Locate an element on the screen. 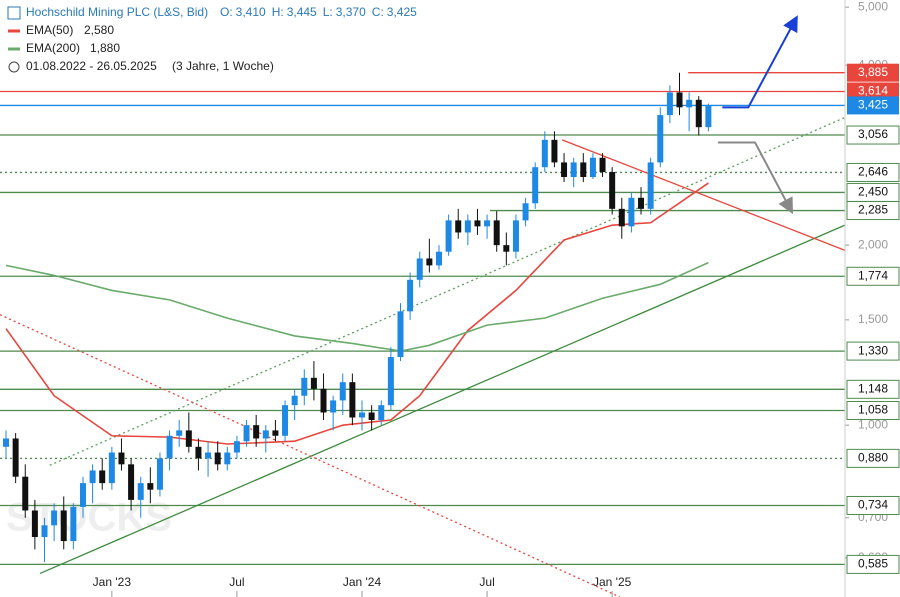 Image resolution: width=900 pixels, height=597 pixels. level-label: 2,285 is located at coordinates (873, 210).